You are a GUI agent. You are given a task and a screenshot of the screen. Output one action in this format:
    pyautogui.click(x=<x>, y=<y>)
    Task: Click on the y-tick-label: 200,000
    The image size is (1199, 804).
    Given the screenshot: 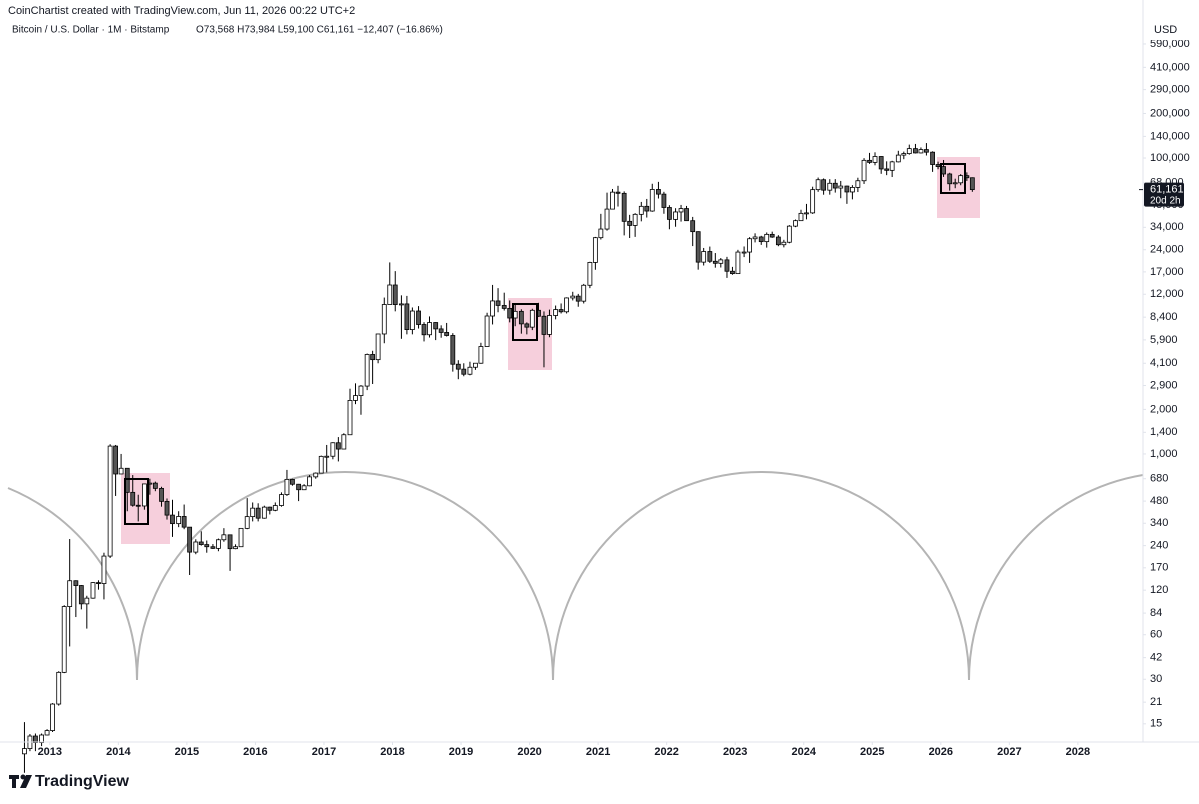 What is the action you would take?
    pyautogui.click(x=1170, y=113)
    